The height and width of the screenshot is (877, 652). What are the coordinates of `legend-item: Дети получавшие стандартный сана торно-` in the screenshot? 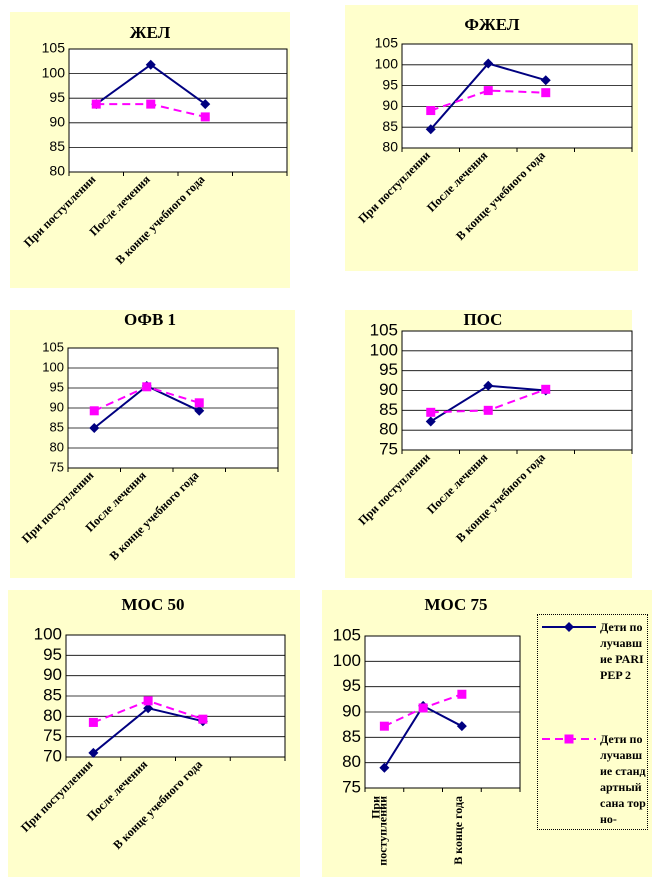 It's located at (593, 781).